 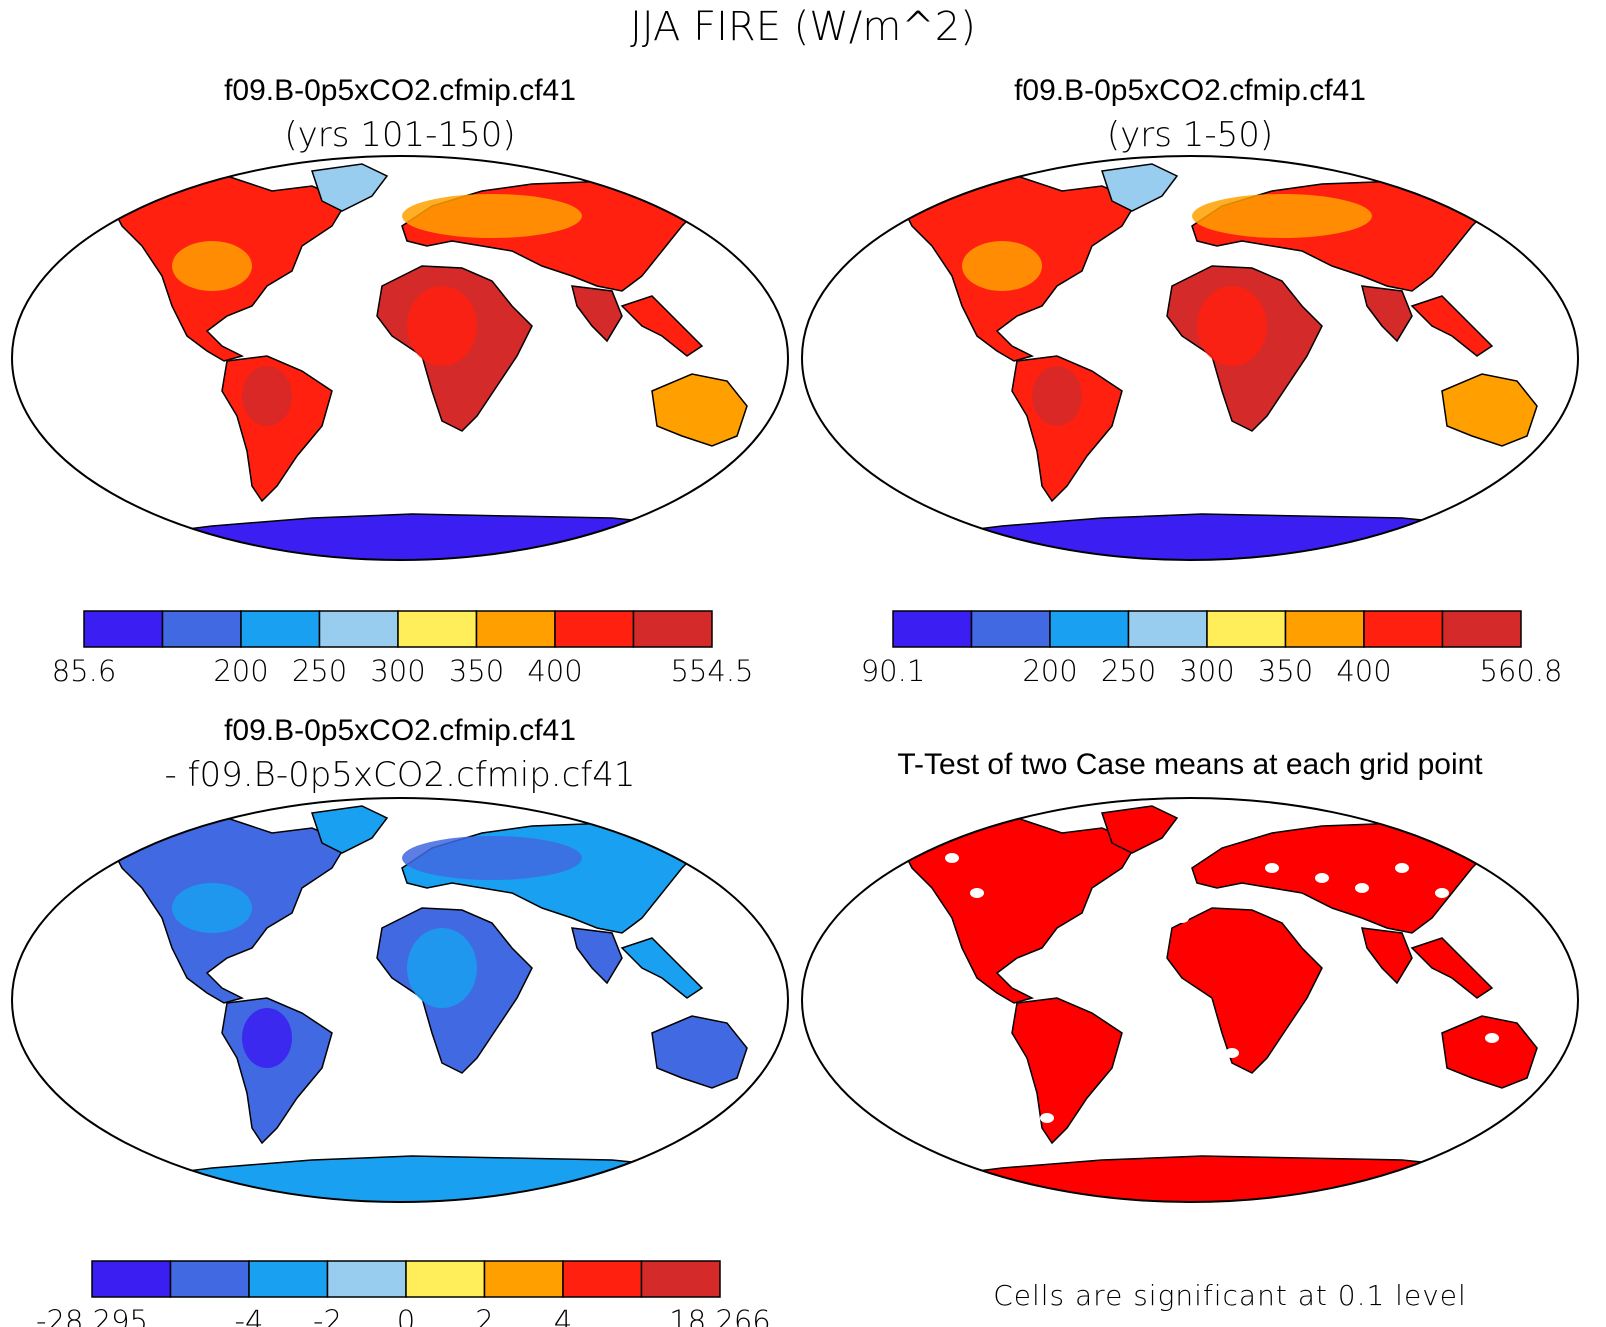 I want to click on colorbar-tick-label: 90.1, so click(x=893, y=671).